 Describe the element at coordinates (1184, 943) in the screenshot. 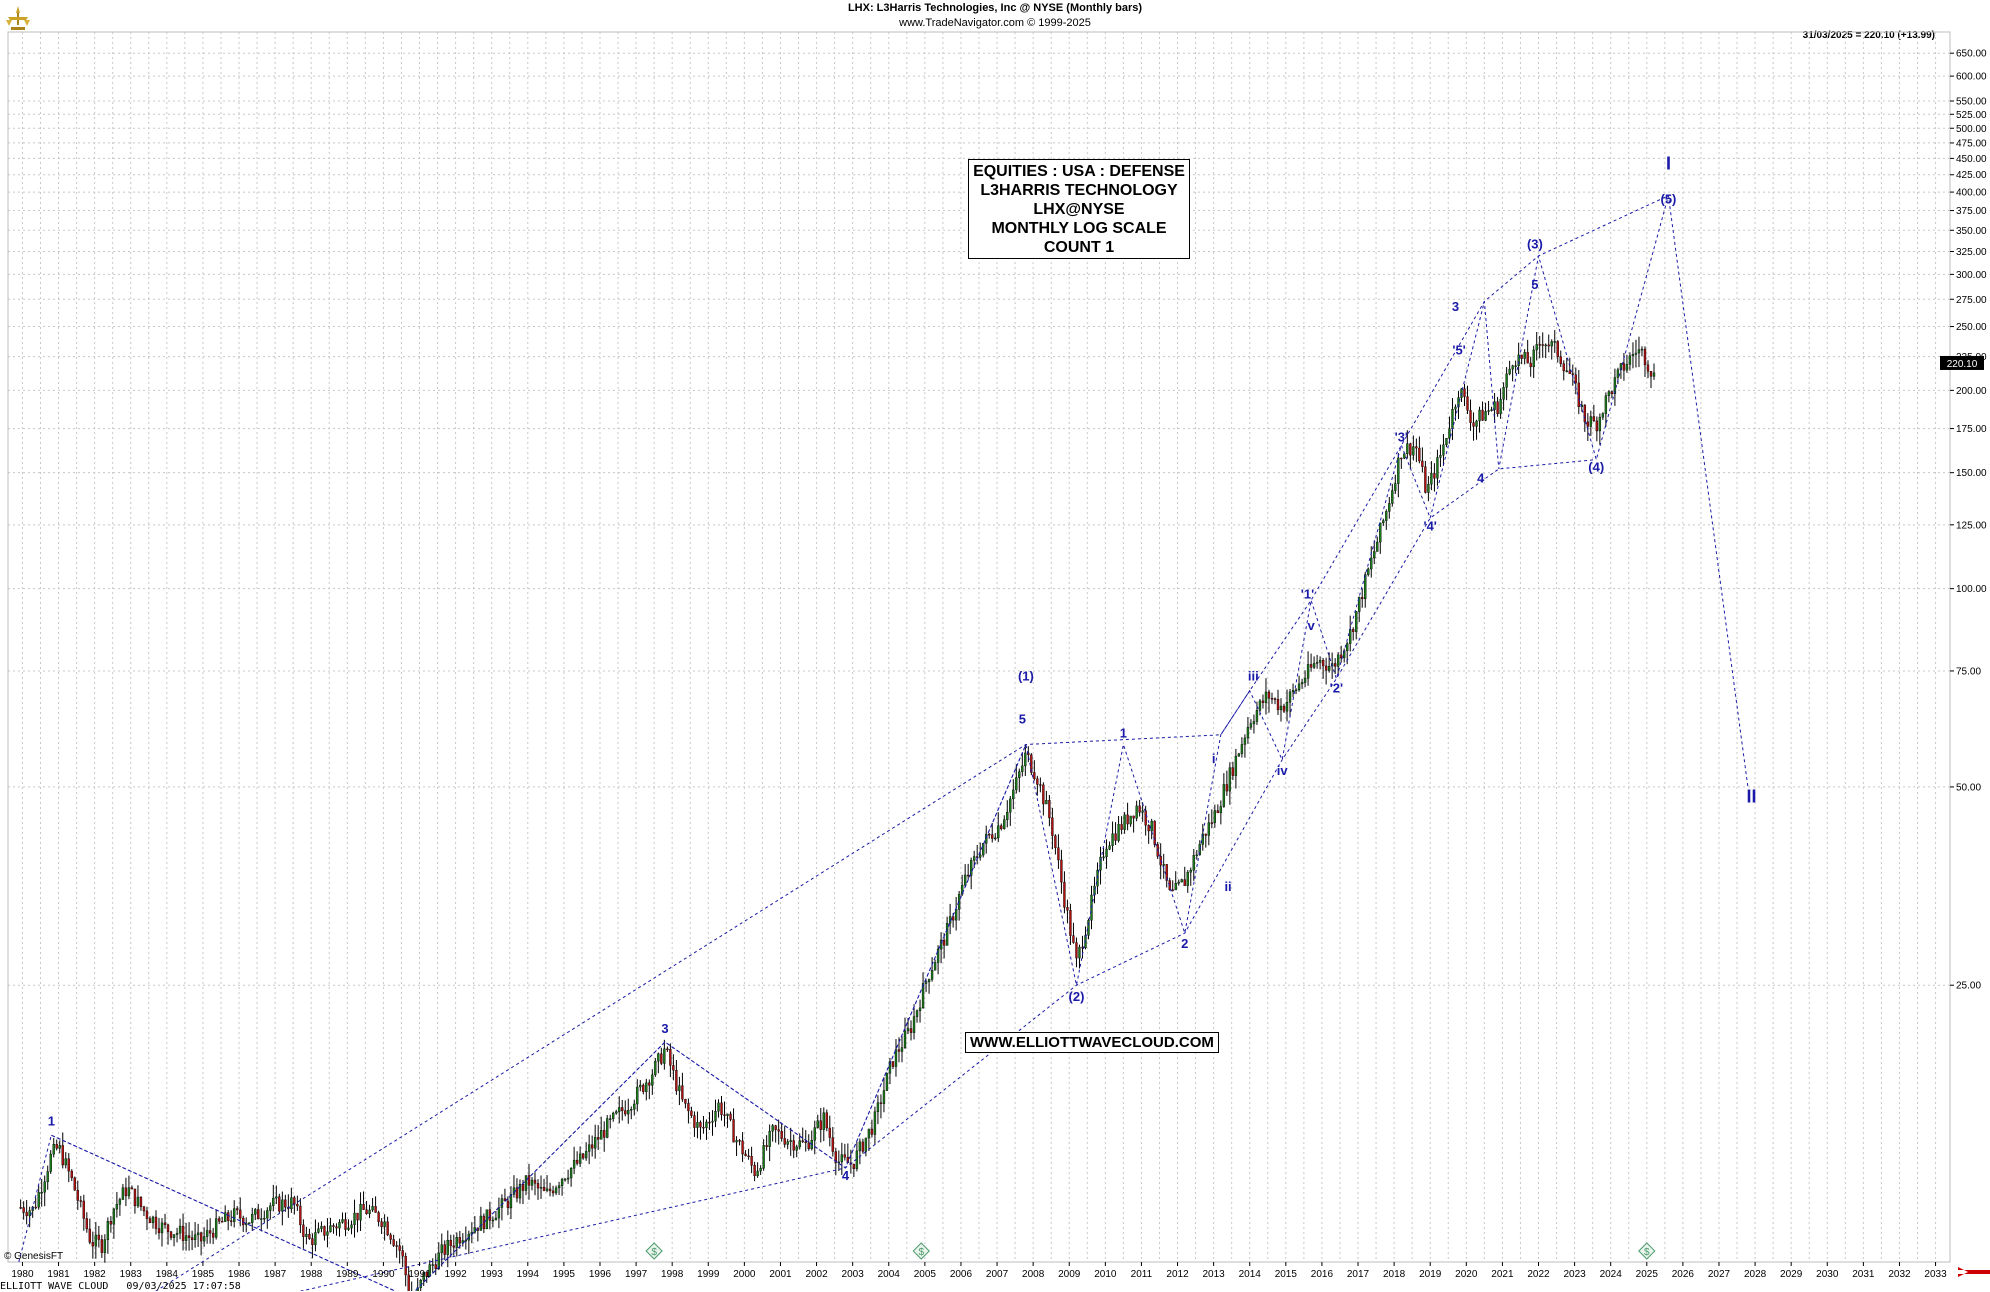

I see `wave-label: 2` at that location.